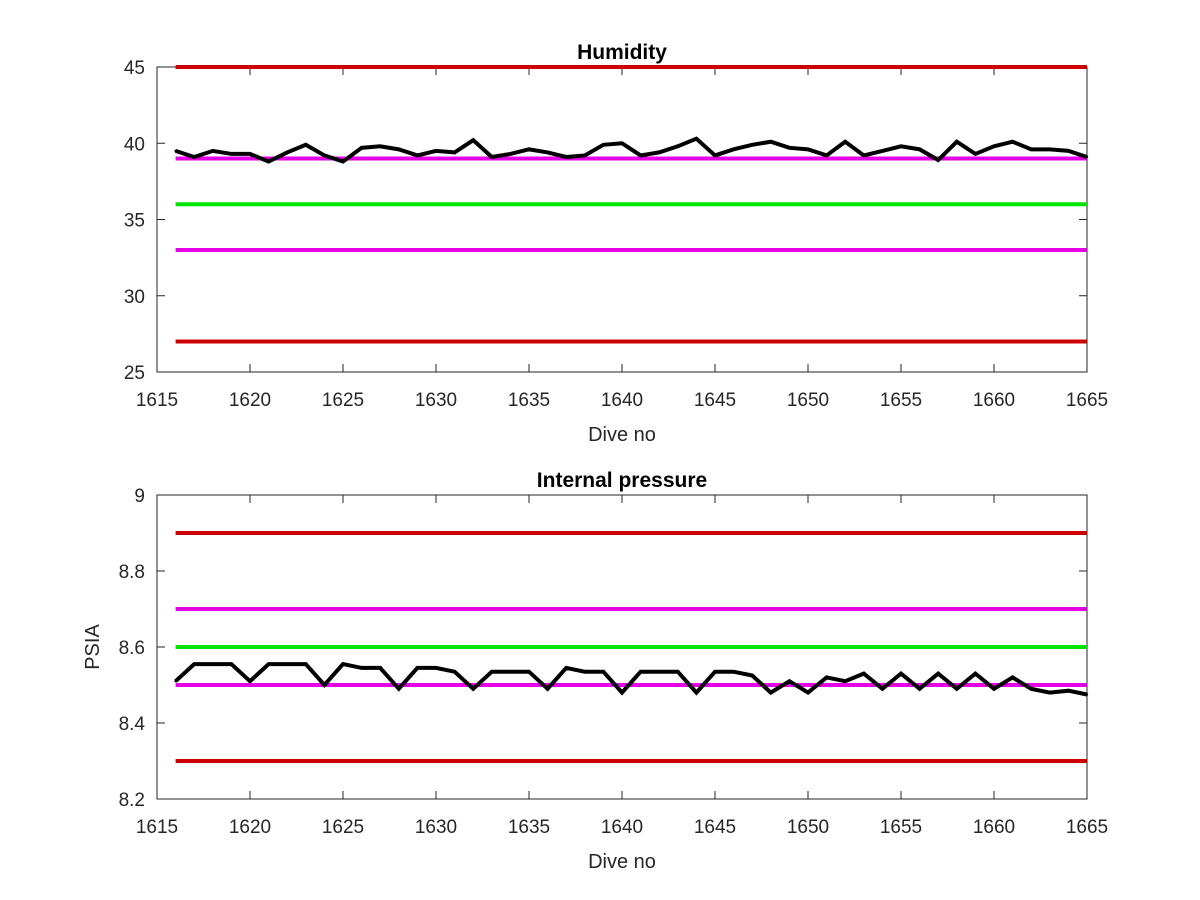  What do you see at coordinates (343, 400) in the screenshot?
I see `humidity-x-tick-label: 1625` at bounding box center [343, 400].